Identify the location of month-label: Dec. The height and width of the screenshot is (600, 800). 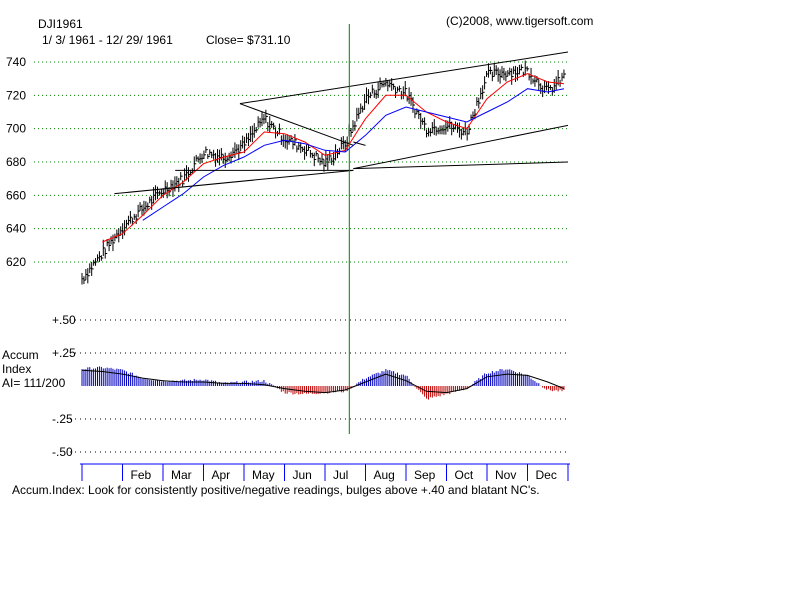
(546, 475).